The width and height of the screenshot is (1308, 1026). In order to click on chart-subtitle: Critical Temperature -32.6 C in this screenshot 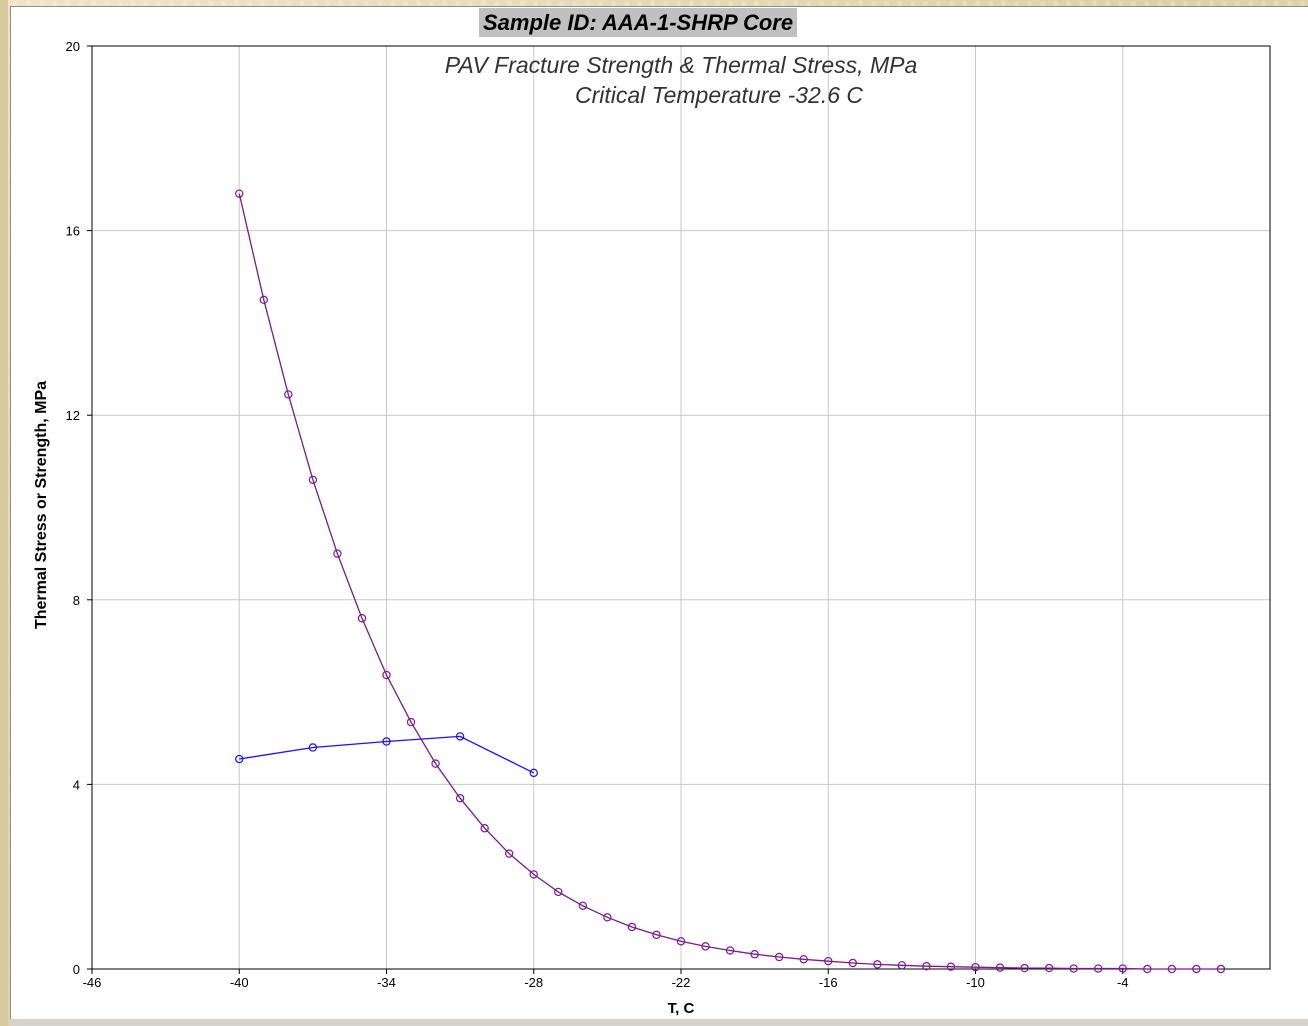, I will do `click(719, 95)`.